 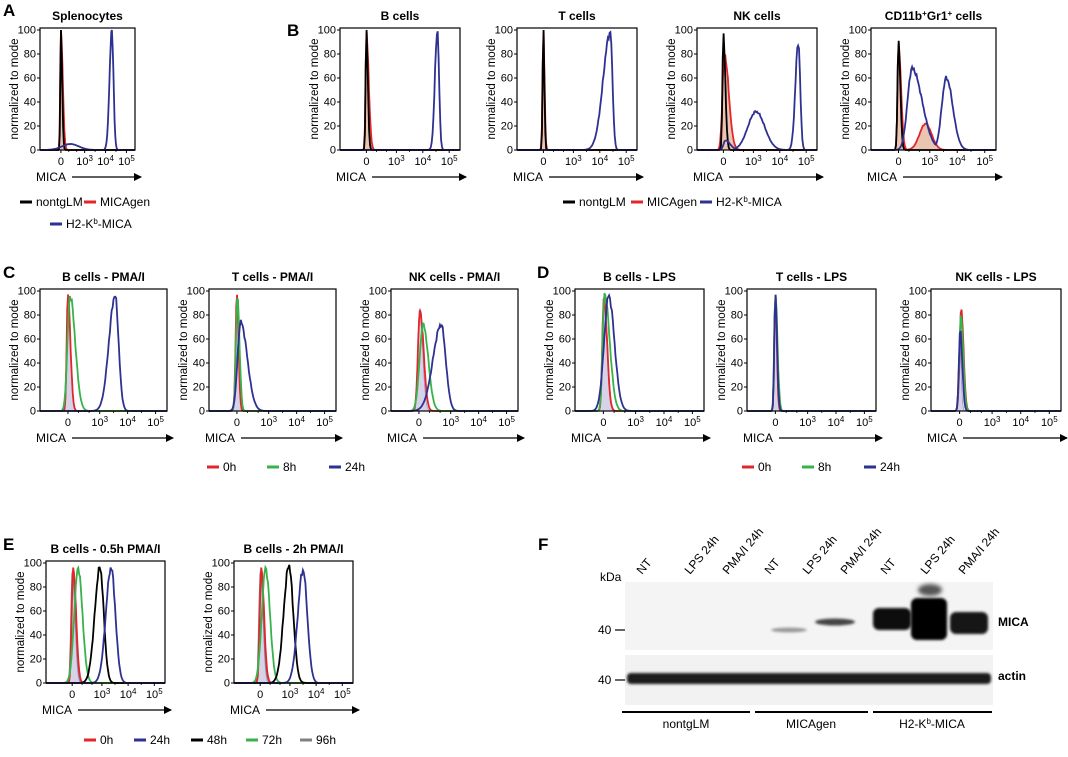 What do you see at coordinates (9, 272) in the screenshot?
I see `panel-letter-c: C` at bounding box center [9, 272].